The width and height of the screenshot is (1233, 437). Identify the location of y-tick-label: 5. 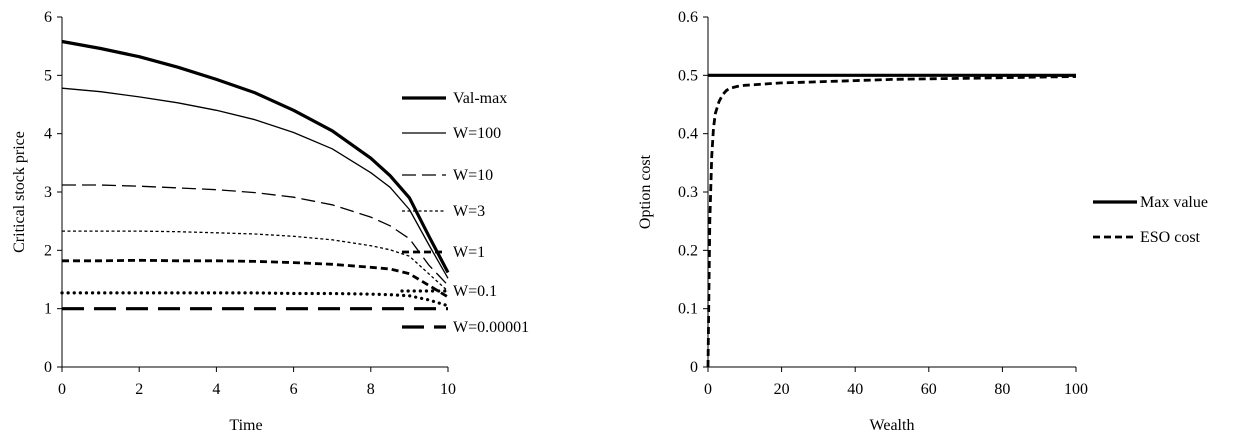
(48, 75).